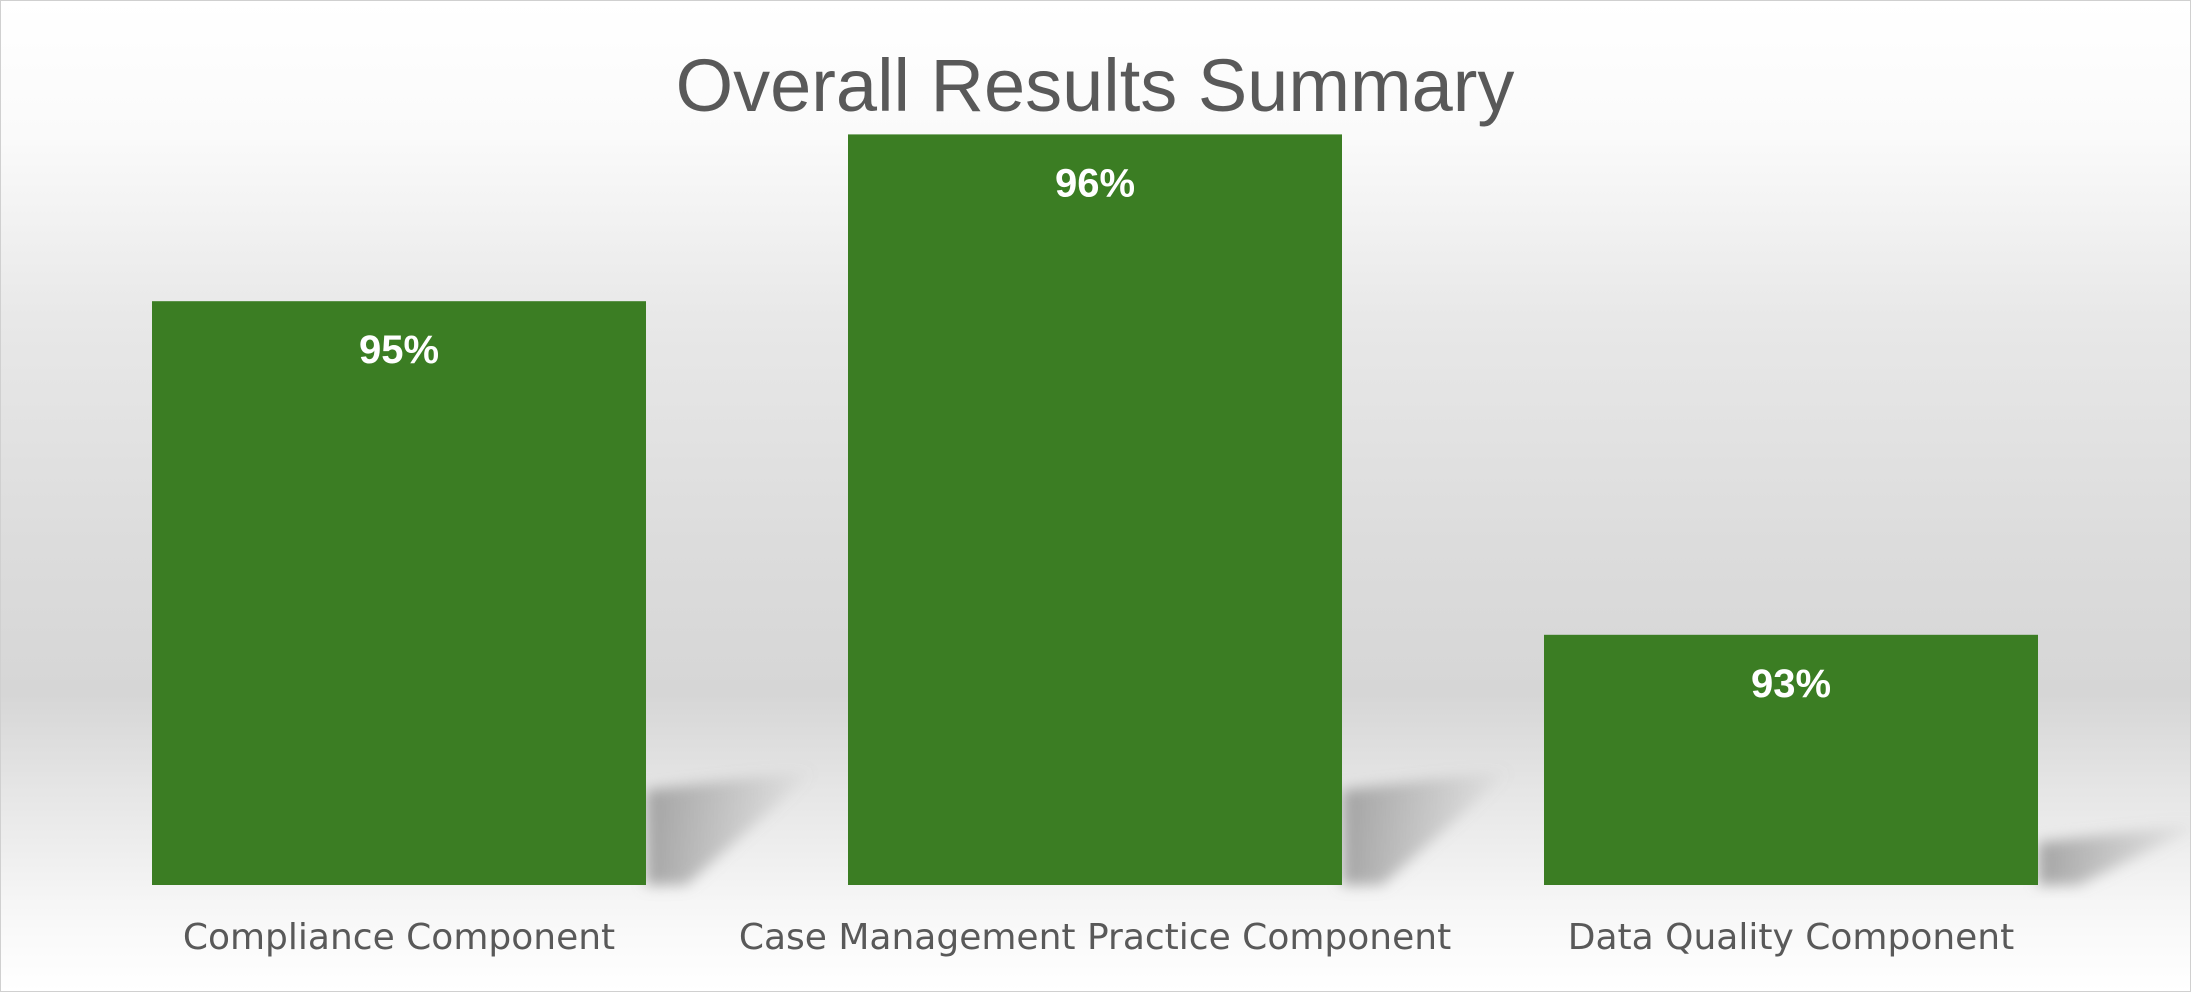 This screenshot has height=992, width=2191. I want to click on category-label: Case Management Practice Component, so click(1095, 937).